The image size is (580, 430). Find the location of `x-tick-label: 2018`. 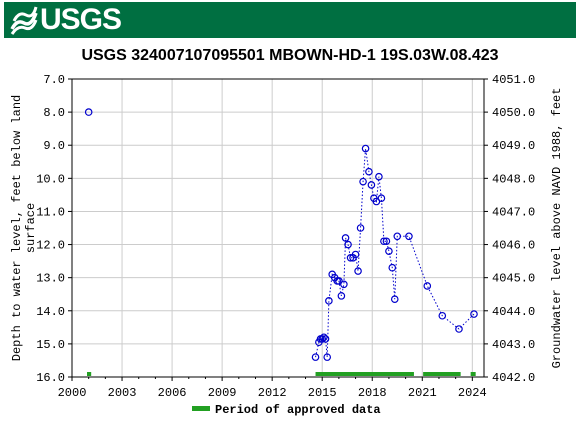

x-tick-label: 2018 is located at coordinates (372, 393).